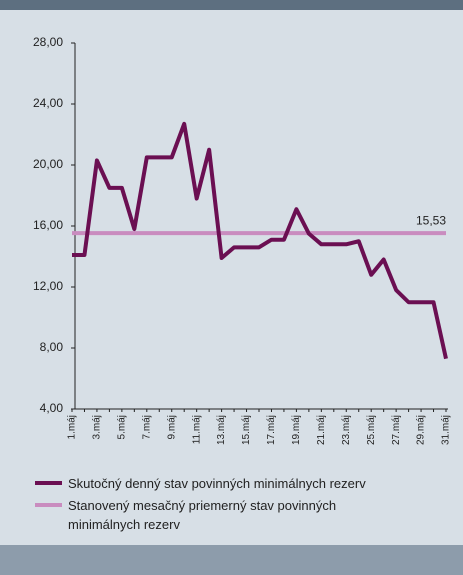 The width and height of the screenshot is (463, 575). I want to click on y-tick-label: 16,00, so click(48, 225).